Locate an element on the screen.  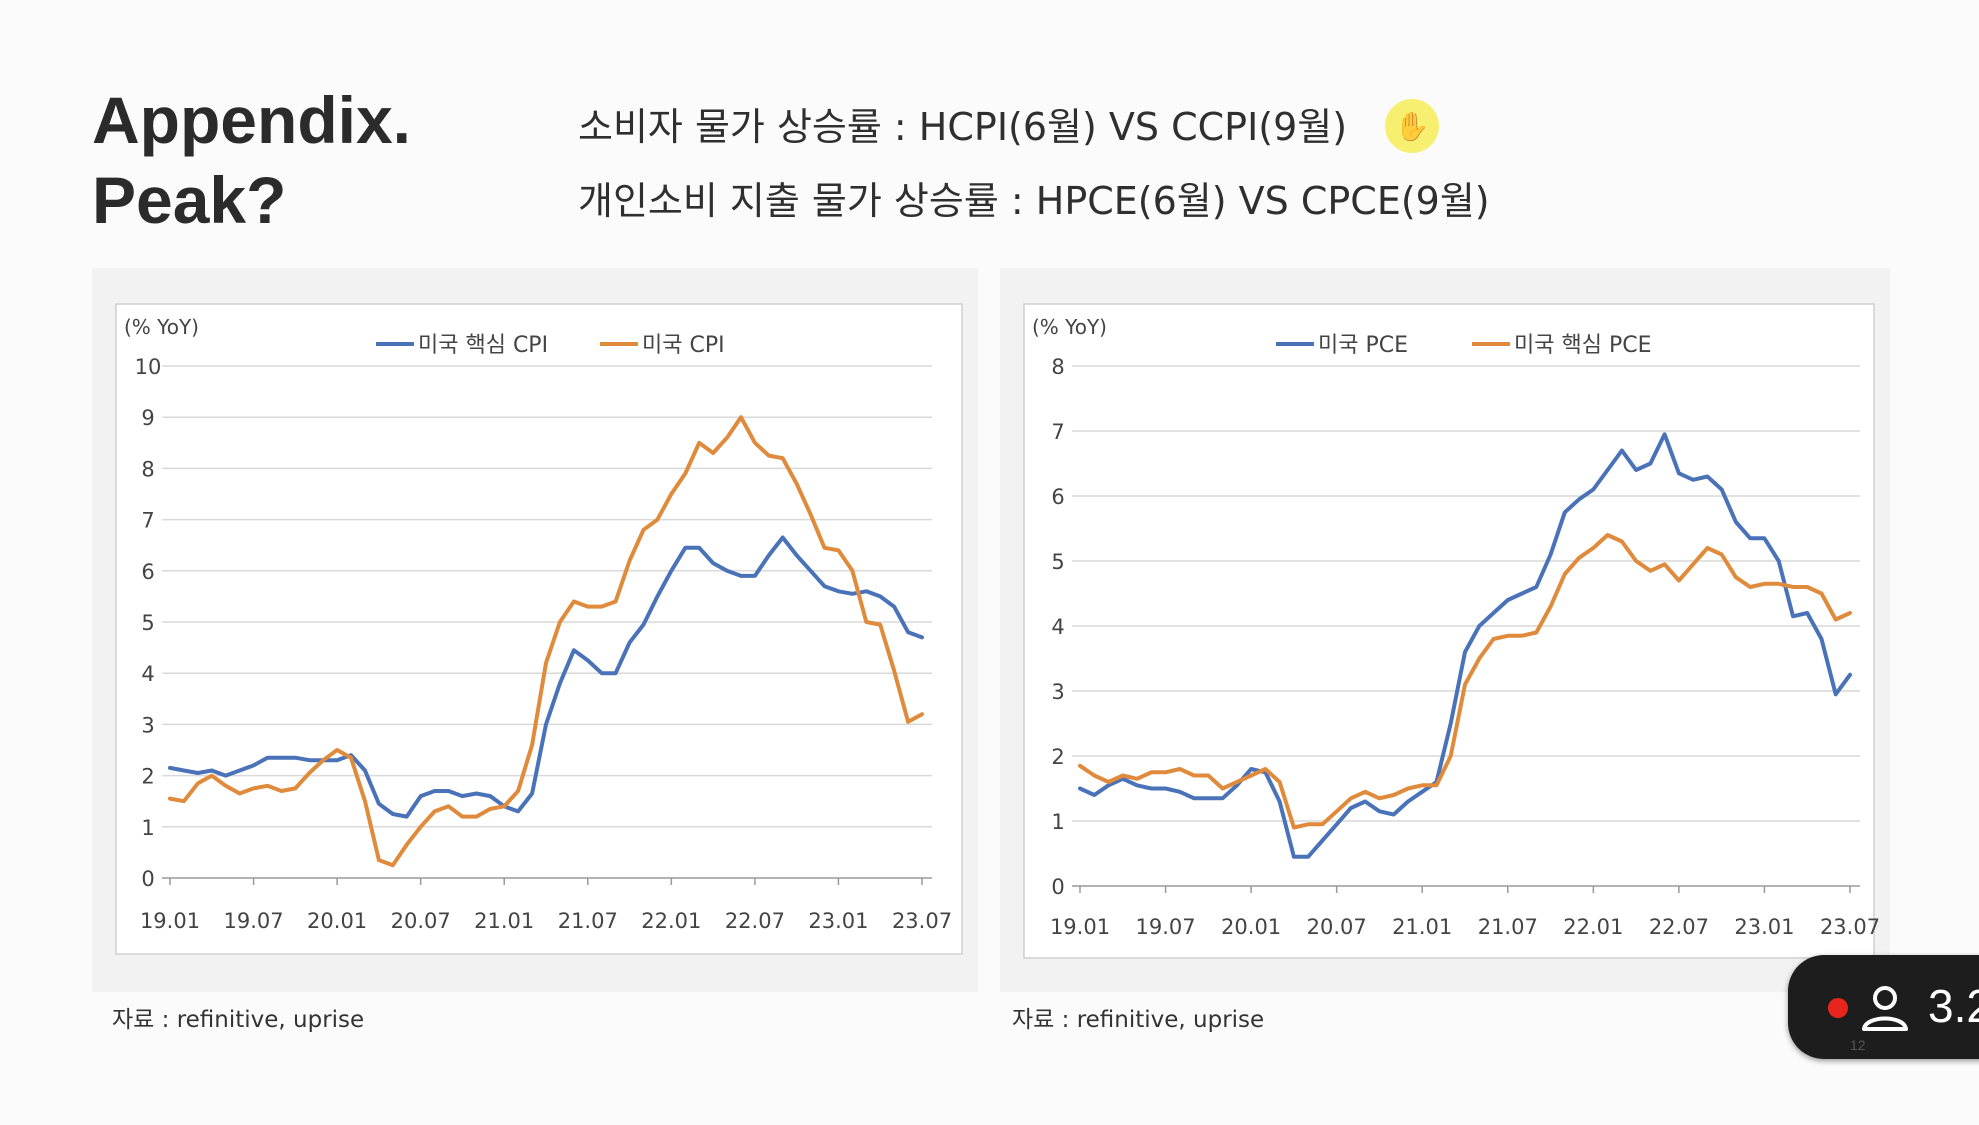
legend-label: 미국 CPI is located at coordinates (683, 345).